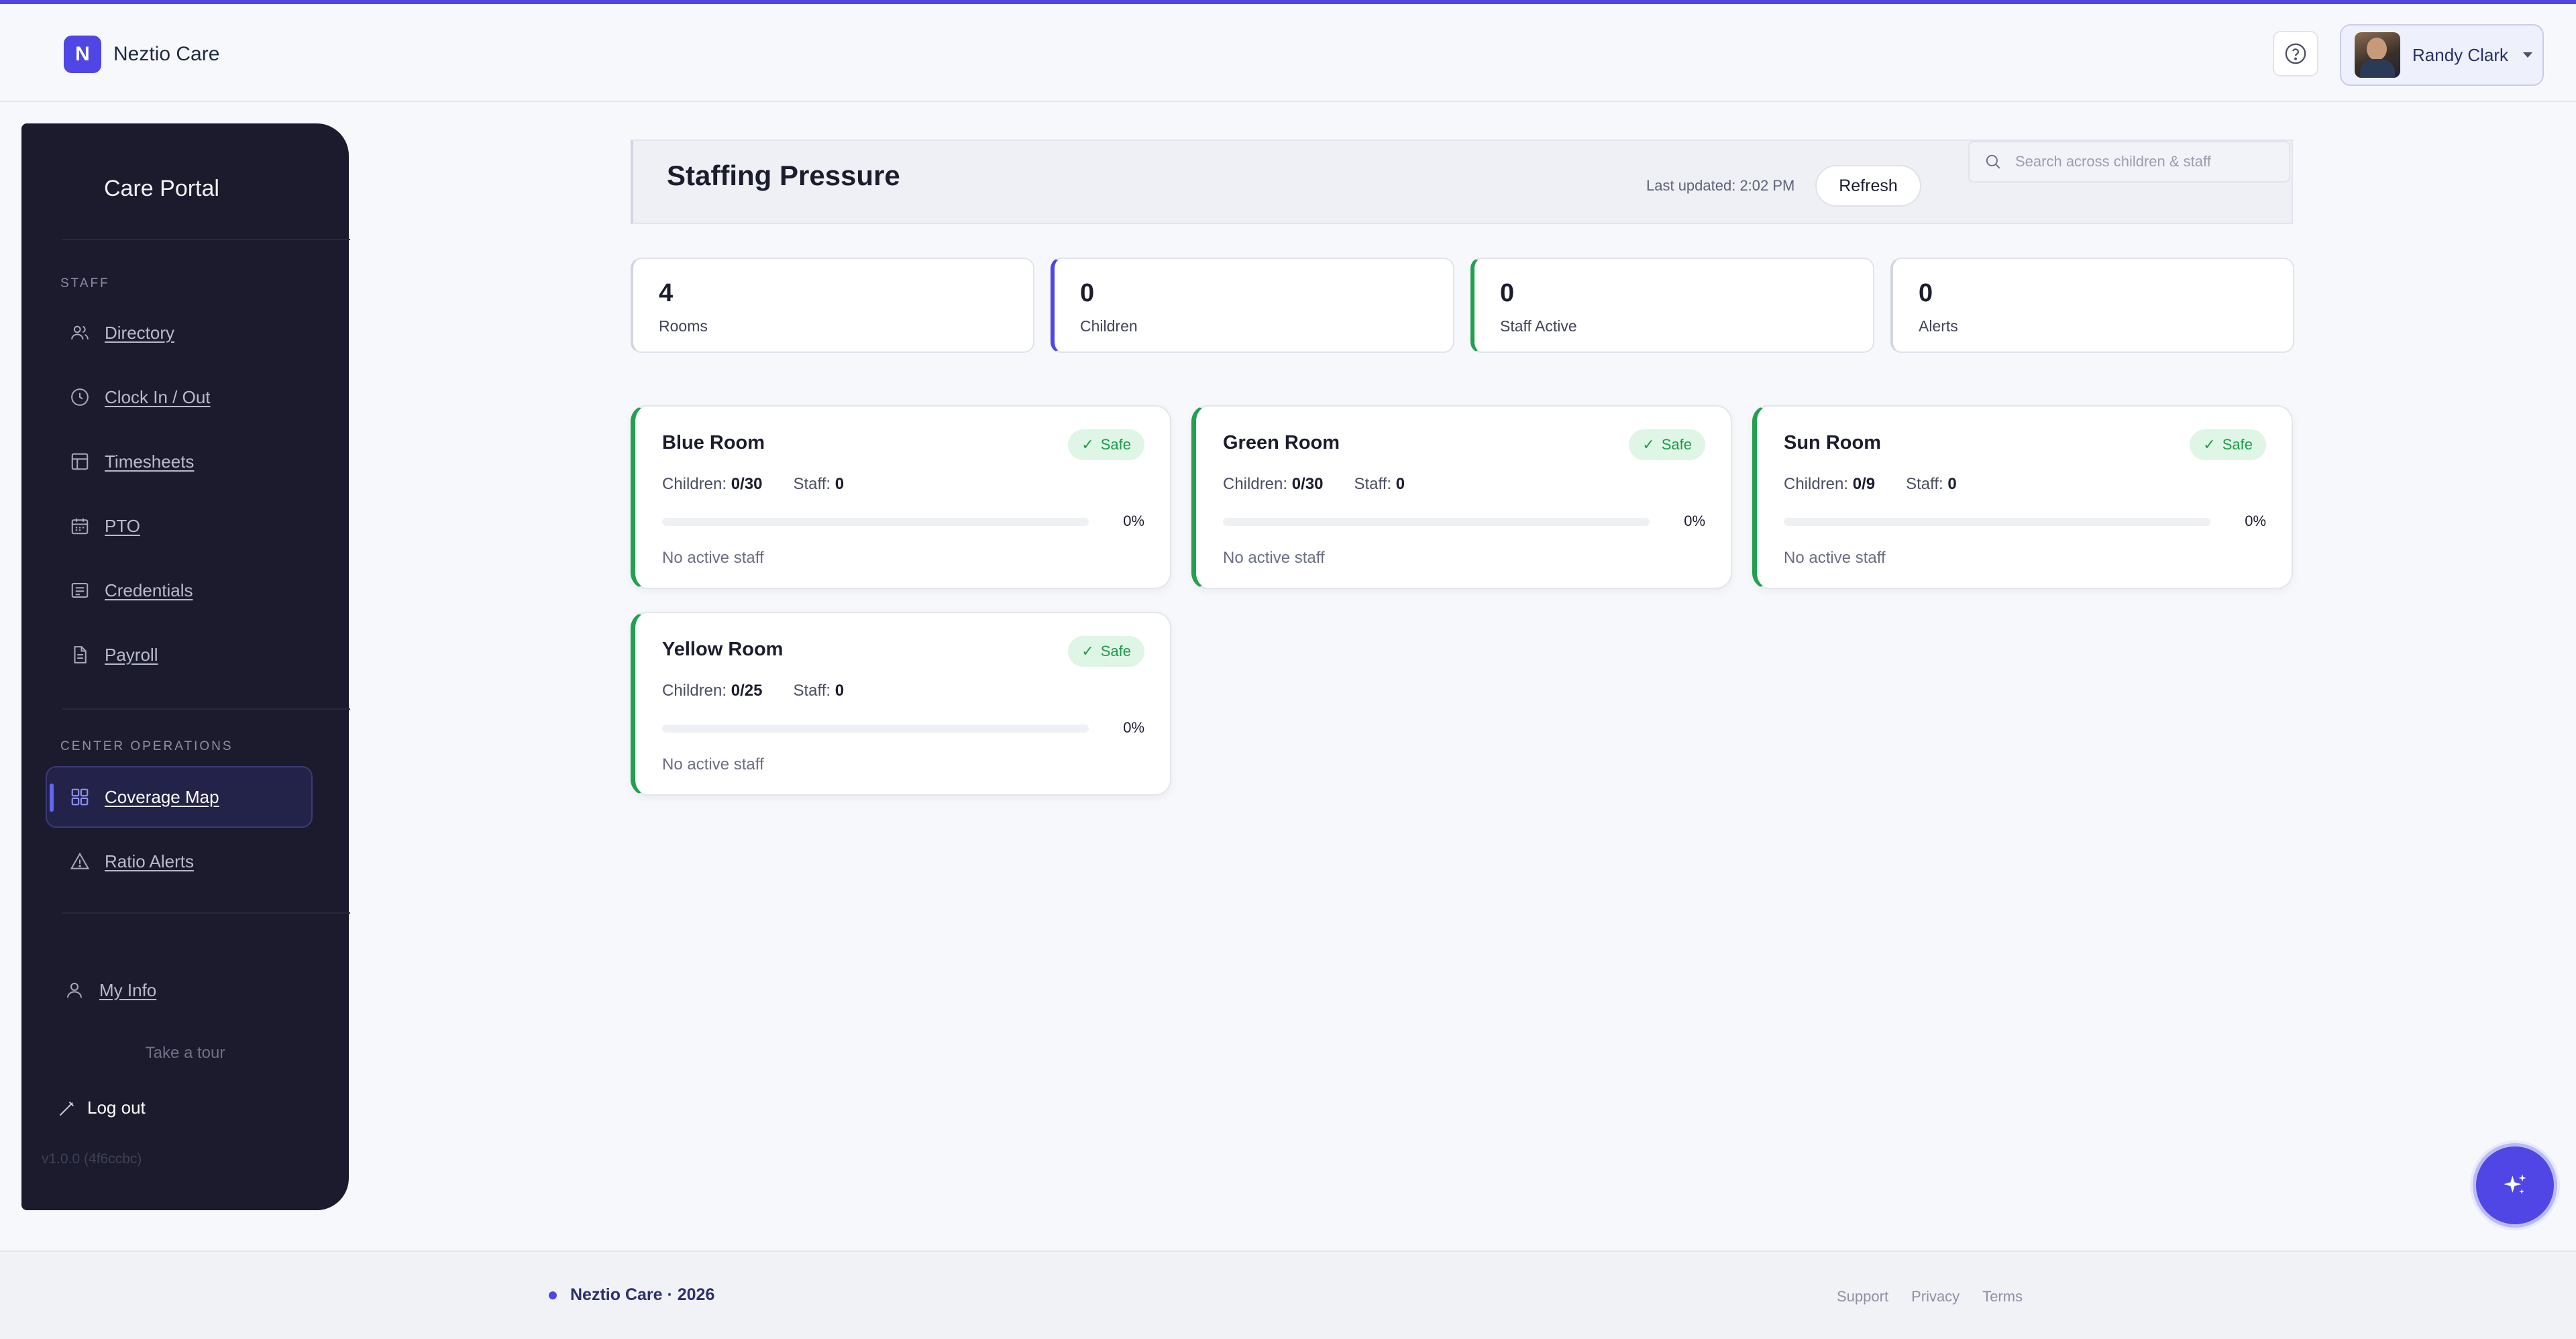 The height and width of the screenshot is (1339, 2576). What do you see at coordinates (79, 332) in the screenshot?
I see `users-icon` at bounding box center [79, 332].